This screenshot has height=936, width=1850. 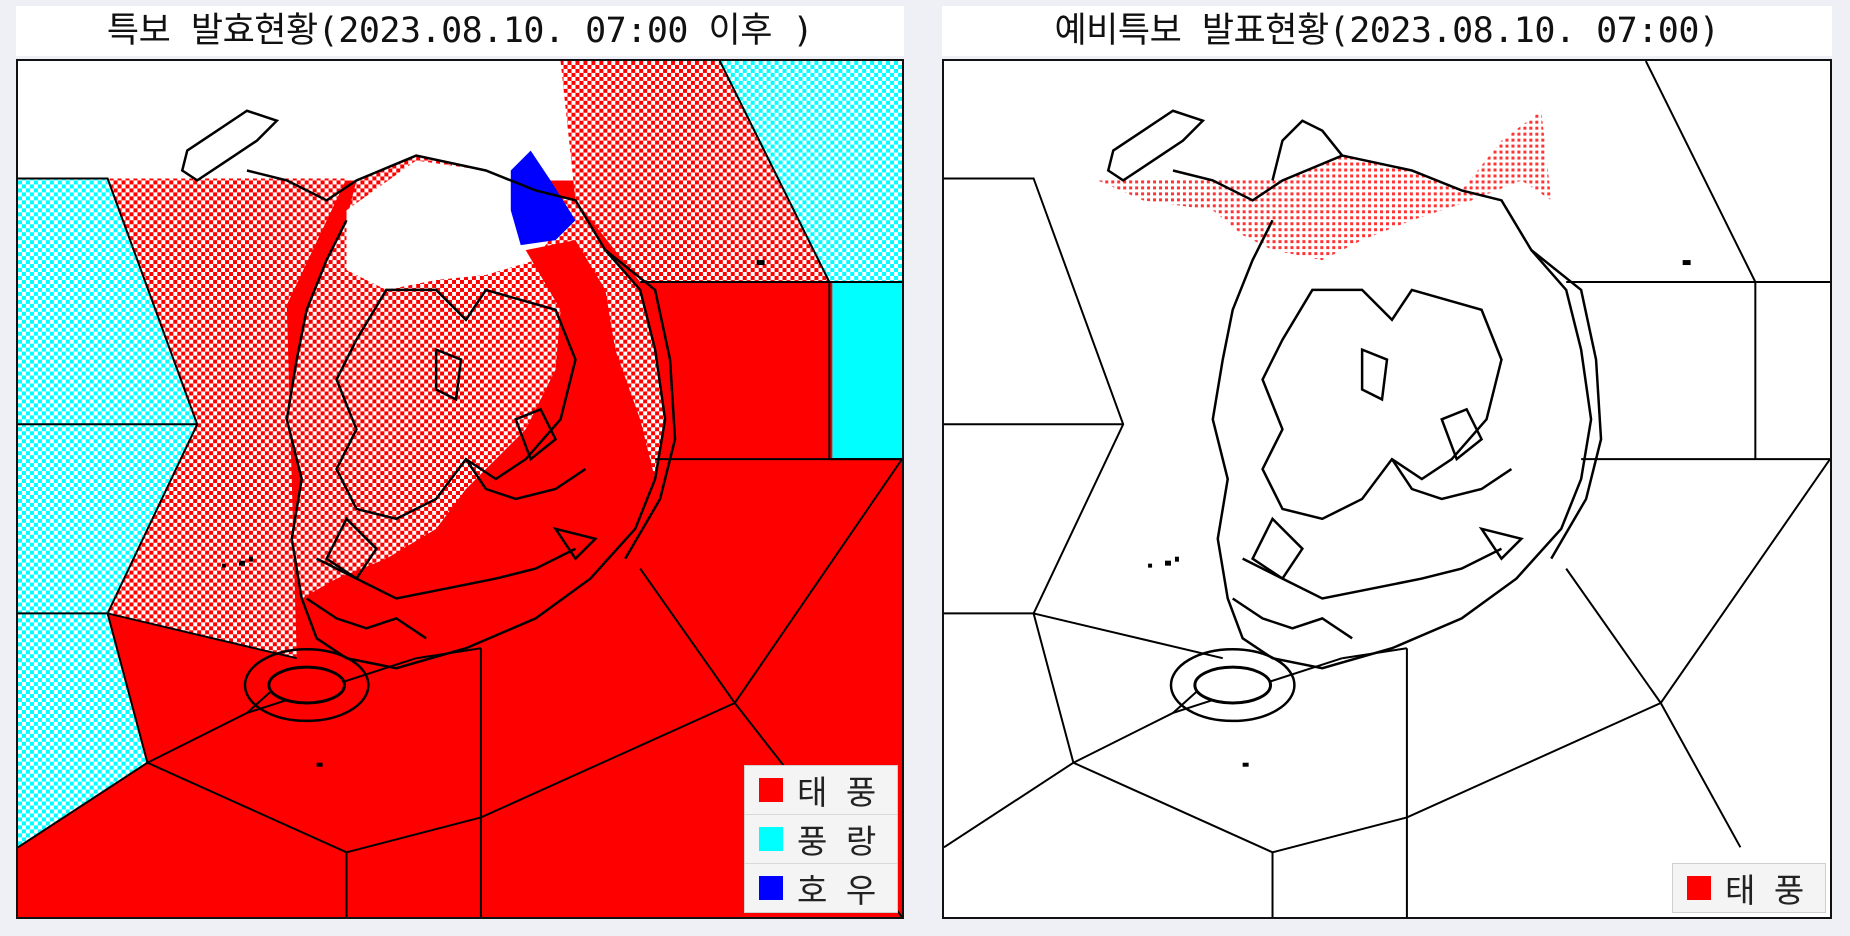 I want to click on strong-wind-sea-east, so click(x=810, y=171).